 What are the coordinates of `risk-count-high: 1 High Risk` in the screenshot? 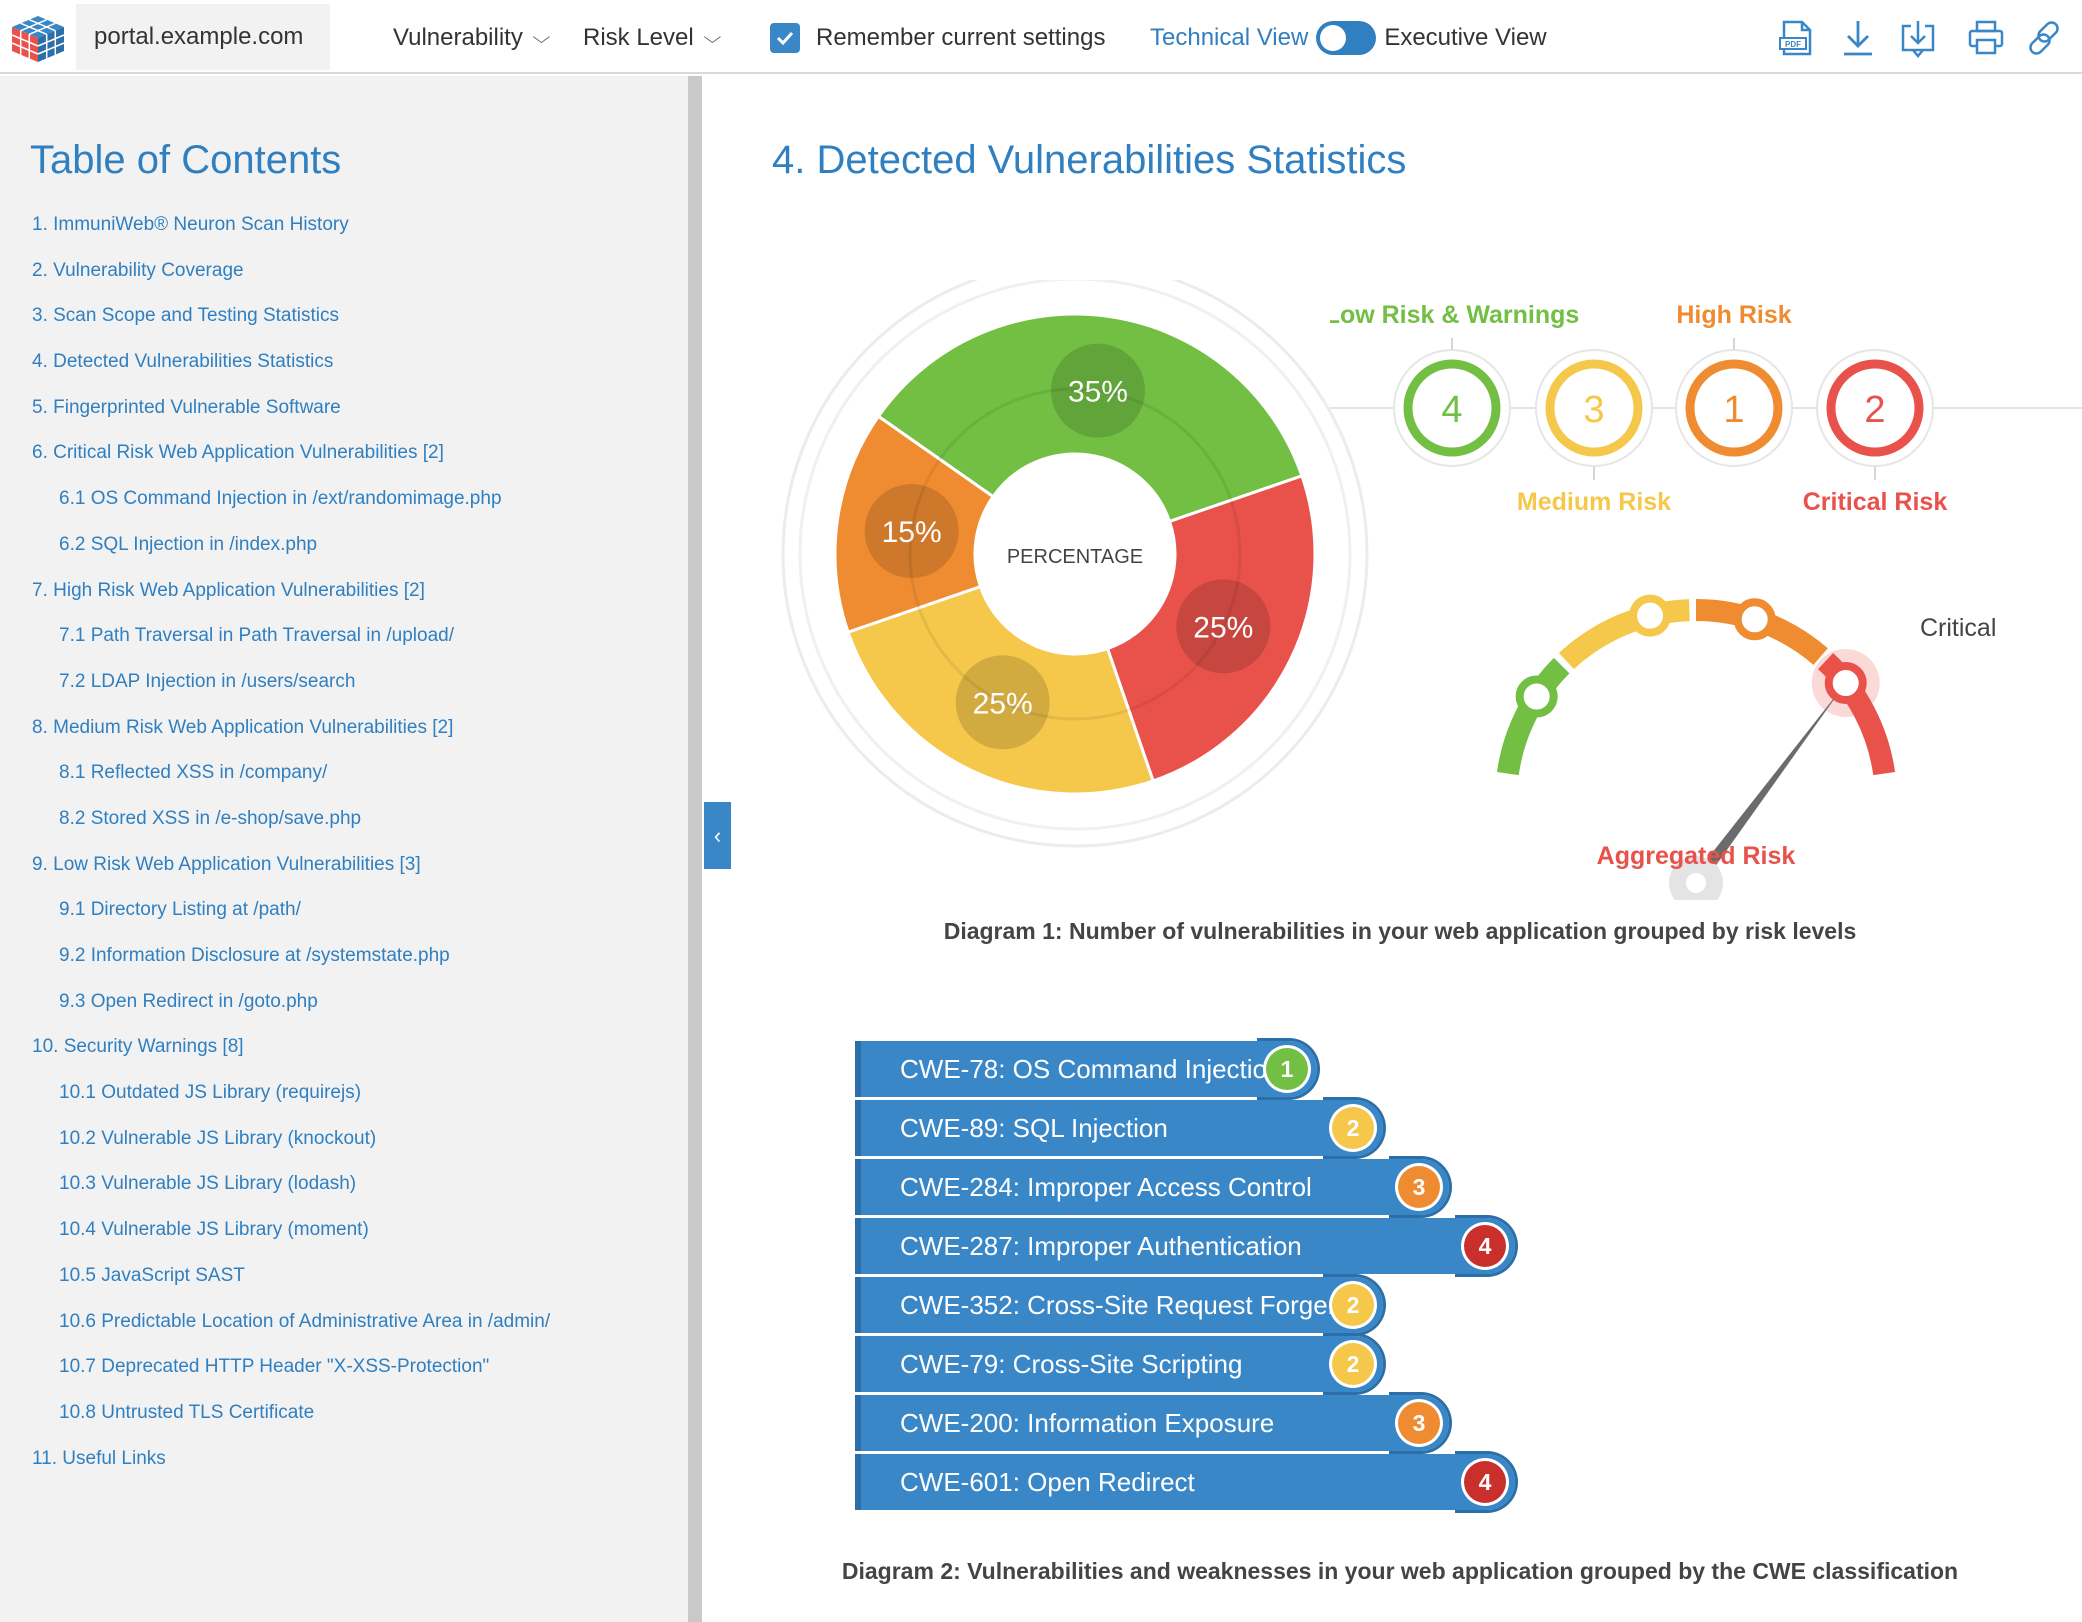 It's located at (1734, 384).